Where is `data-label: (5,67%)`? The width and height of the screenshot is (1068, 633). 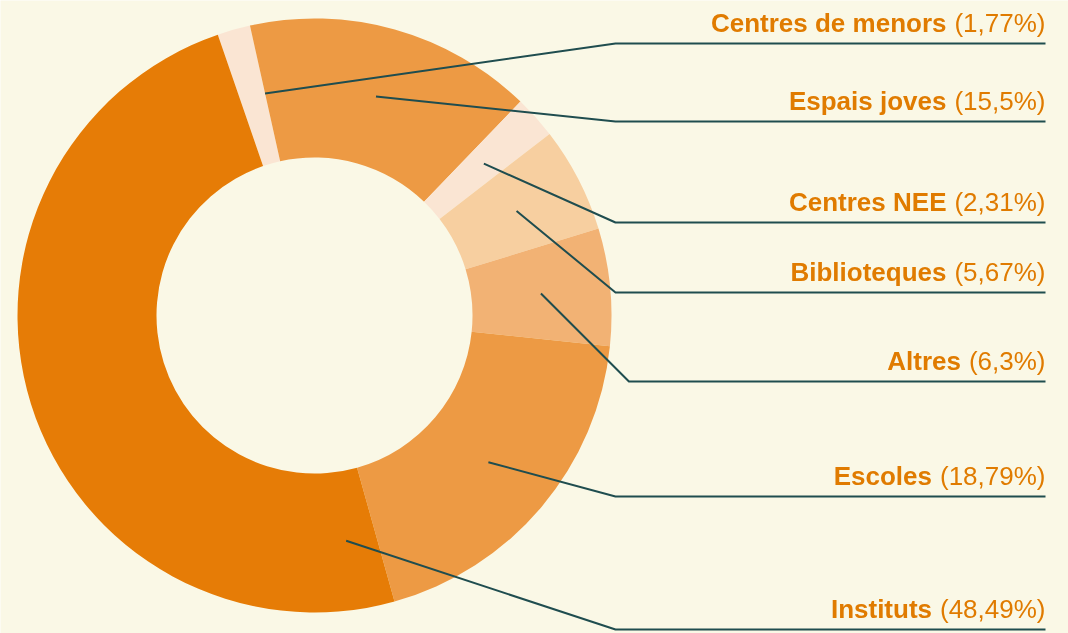 data-label: (5,67%) is located at coordinates (1000, 271).